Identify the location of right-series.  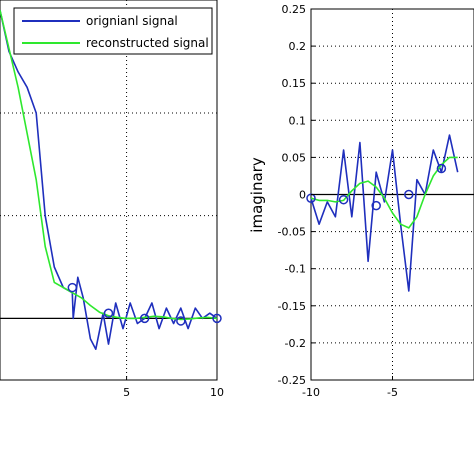
(382, 213).